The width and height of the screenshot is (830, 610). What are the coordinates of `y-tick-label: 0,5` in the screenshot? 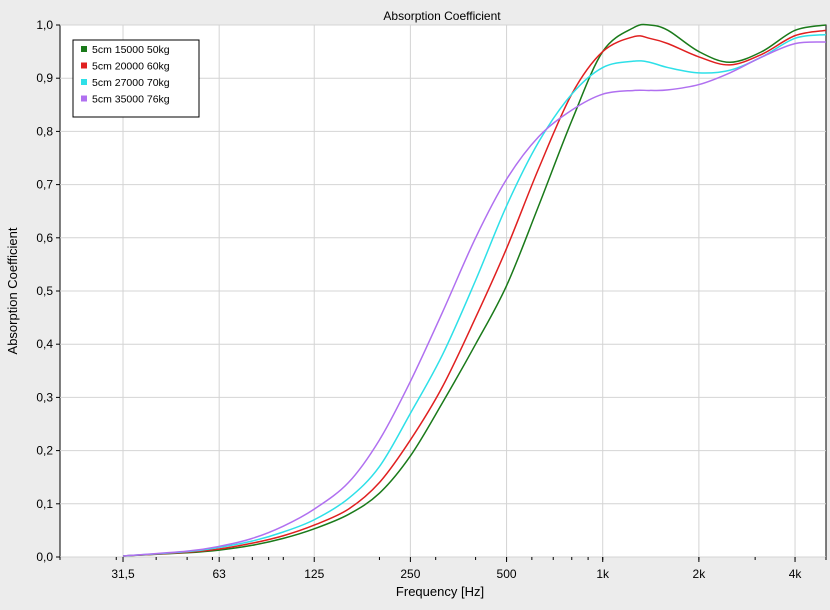 It's located at (44, 291).